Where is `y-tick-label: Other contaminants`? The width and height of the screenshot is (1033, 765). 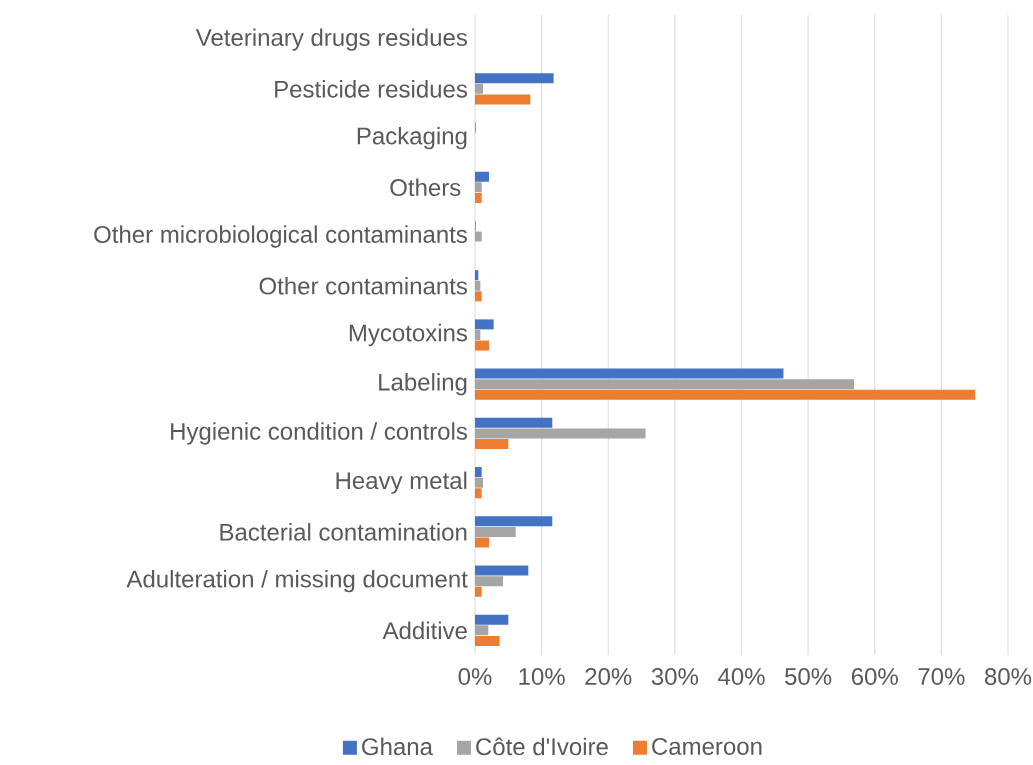
y-tick-label: Other contaminants is located at coordinates (363, 285).